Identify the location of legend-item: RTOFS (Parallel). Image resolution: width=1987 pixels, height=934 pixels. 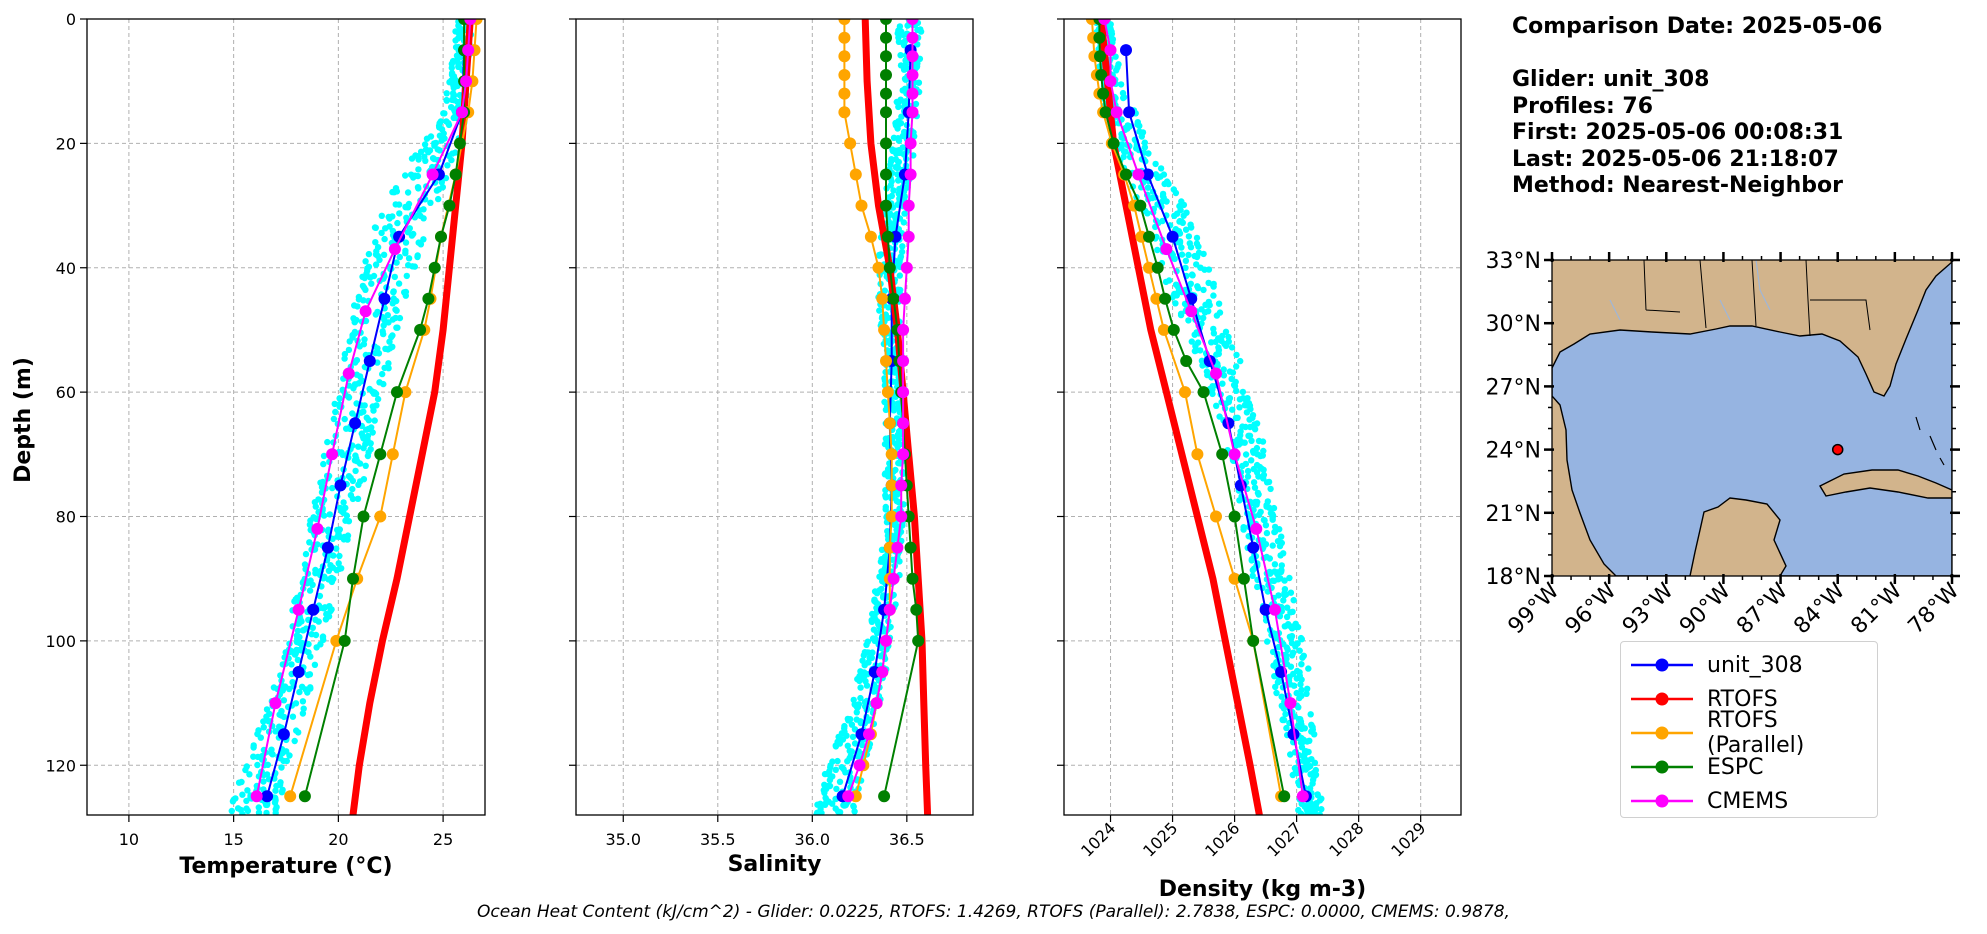
(1749, 733).